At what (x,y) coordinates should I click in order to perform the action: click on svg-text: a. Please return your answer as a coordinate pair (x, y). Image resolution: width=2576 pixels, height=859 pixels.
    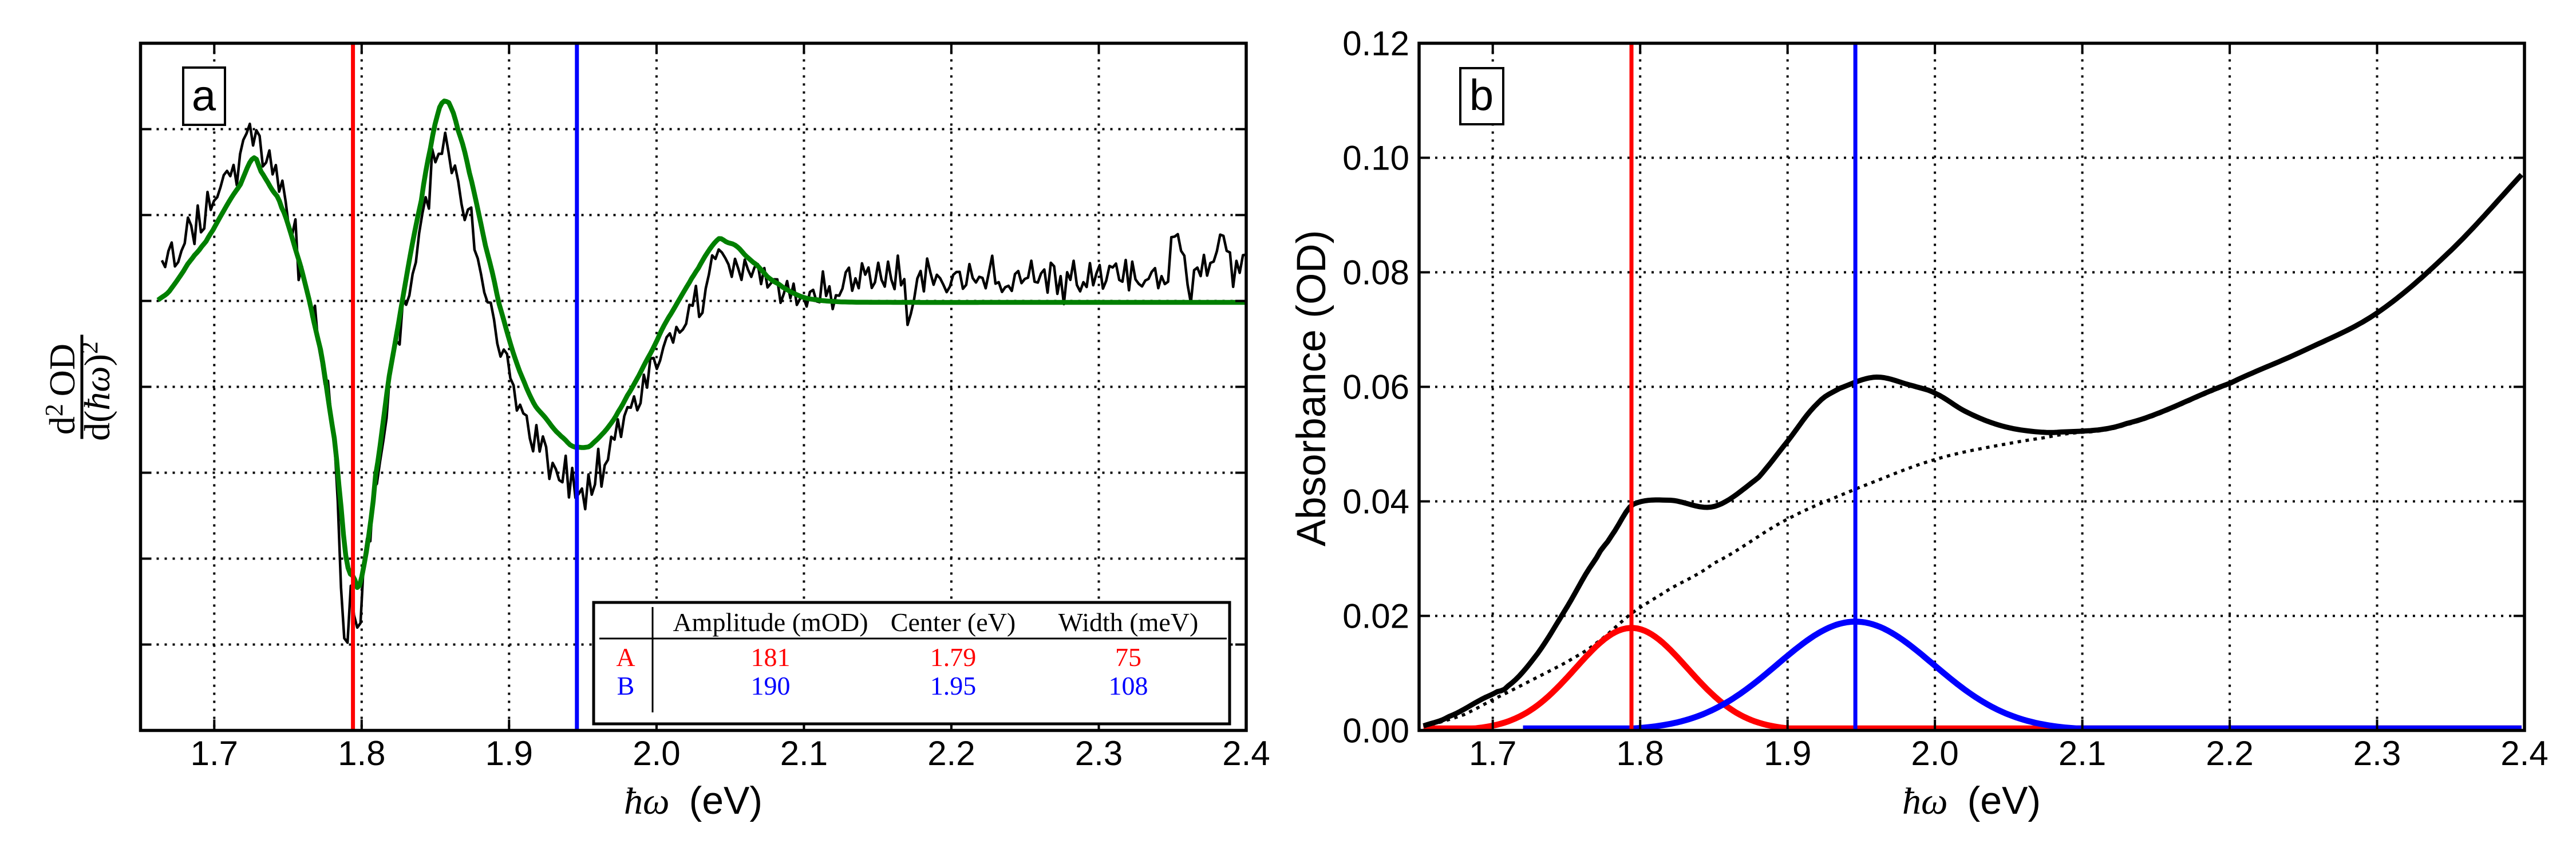
    Looking at the image, I should click on (204, 96).